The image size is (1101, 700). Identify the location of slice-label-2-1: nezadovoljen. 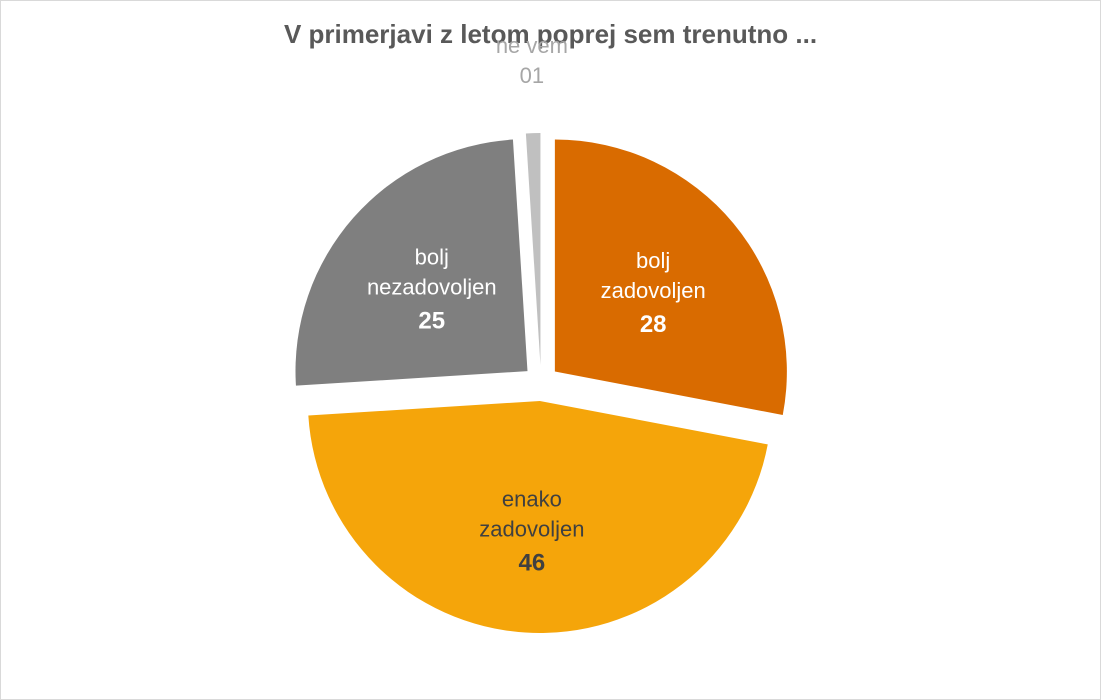
(432, 287).